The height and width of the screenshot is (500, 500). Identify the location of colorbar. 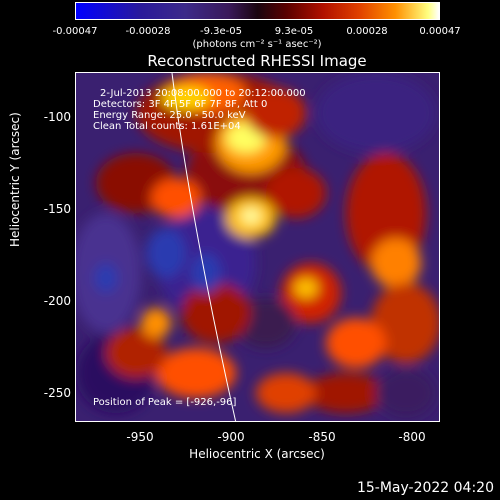
(257, 11).